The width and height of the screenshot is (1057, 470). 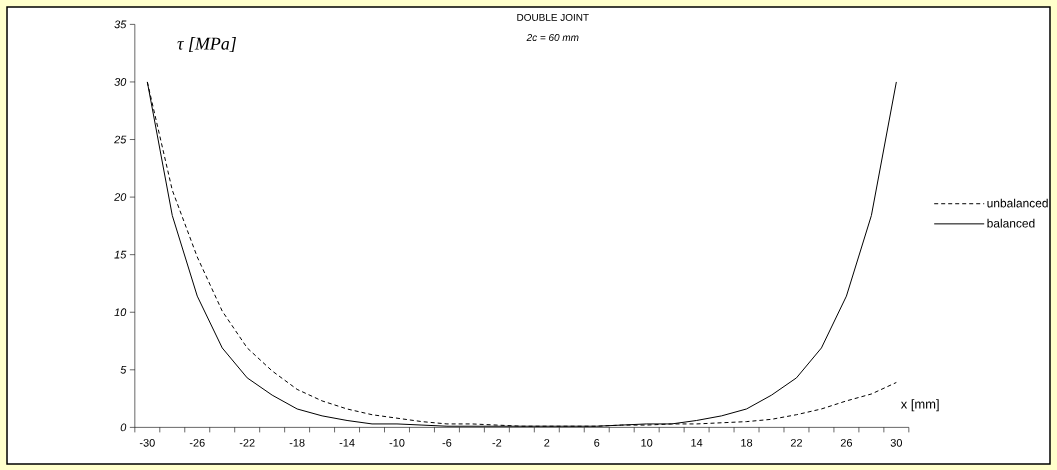 What do you see at coordinates (697, 442) in the screenshot?
I see `x-tick-label: 14` at bounding box center [697, 442].